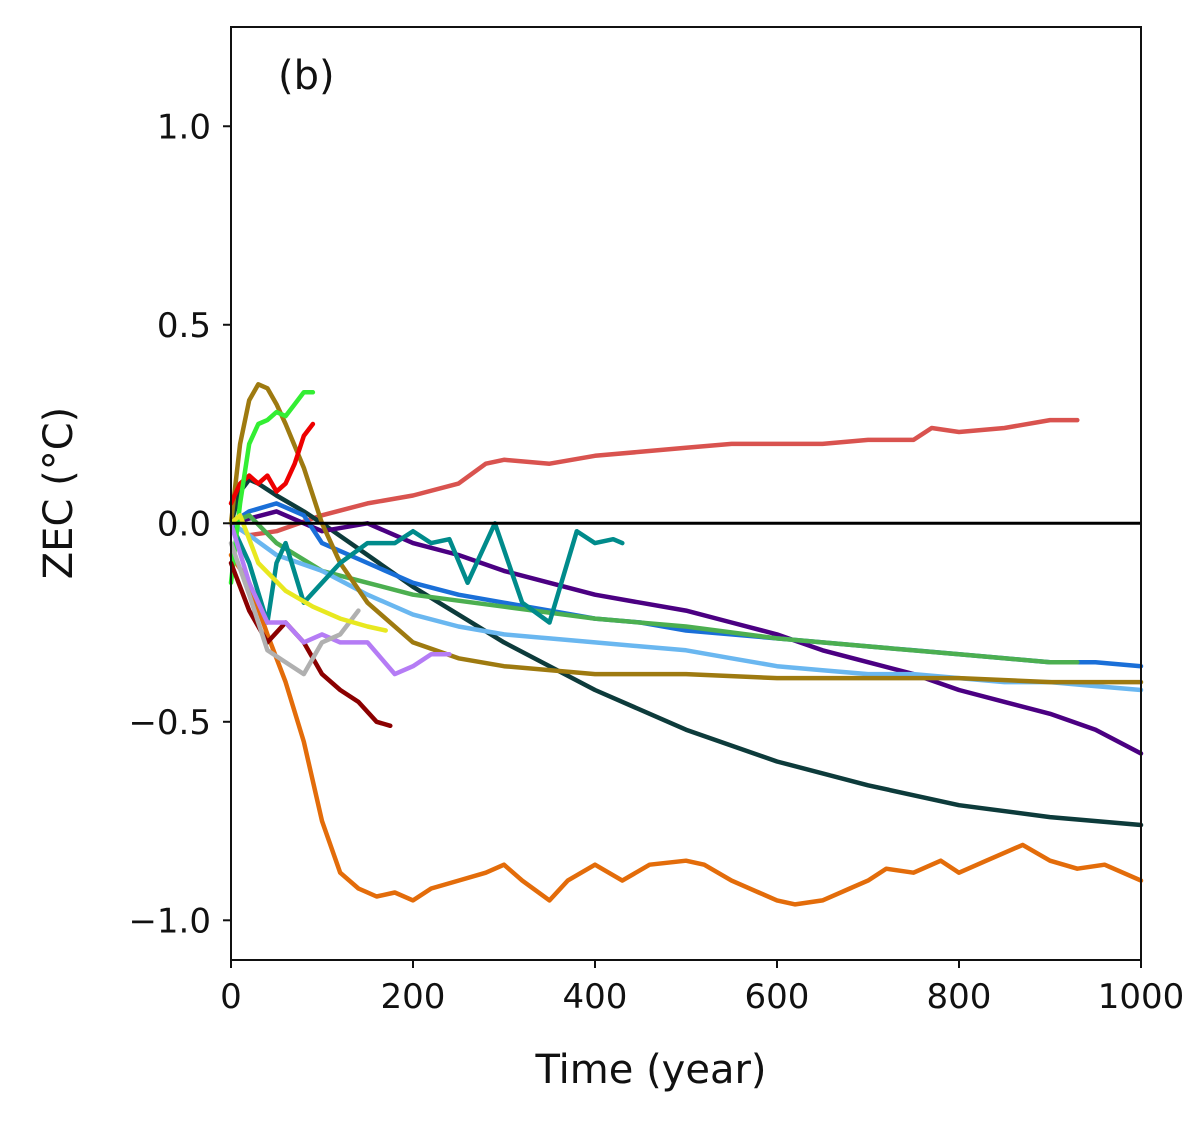 This screenshot has height=1123, width=1200. I want to click on panel-label: (b), so click(306, 76).